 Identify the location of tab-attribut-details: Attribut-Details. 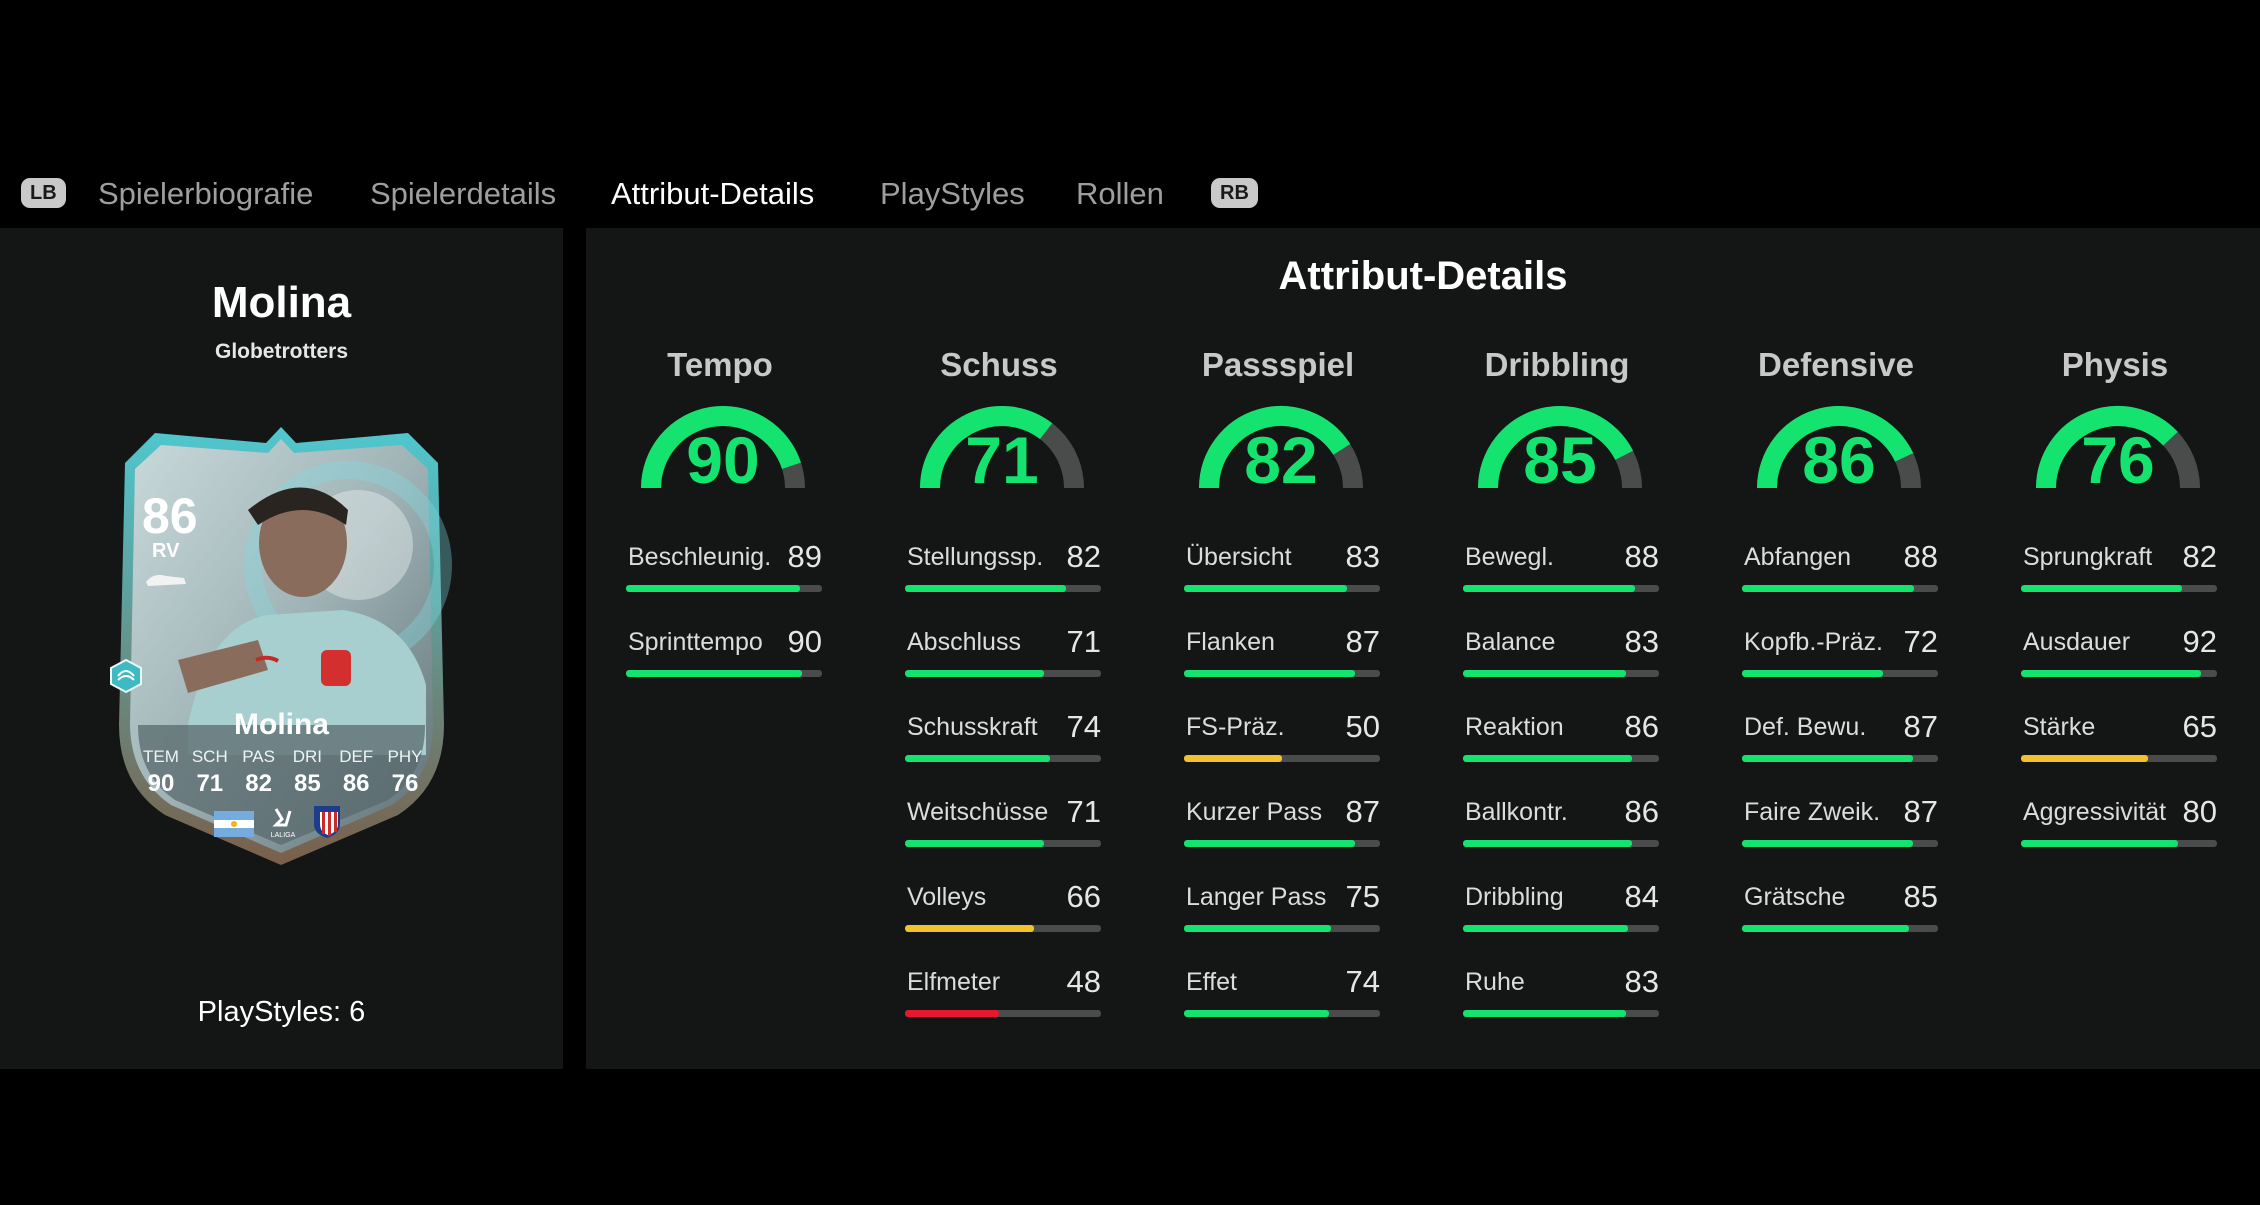
(713, 193).